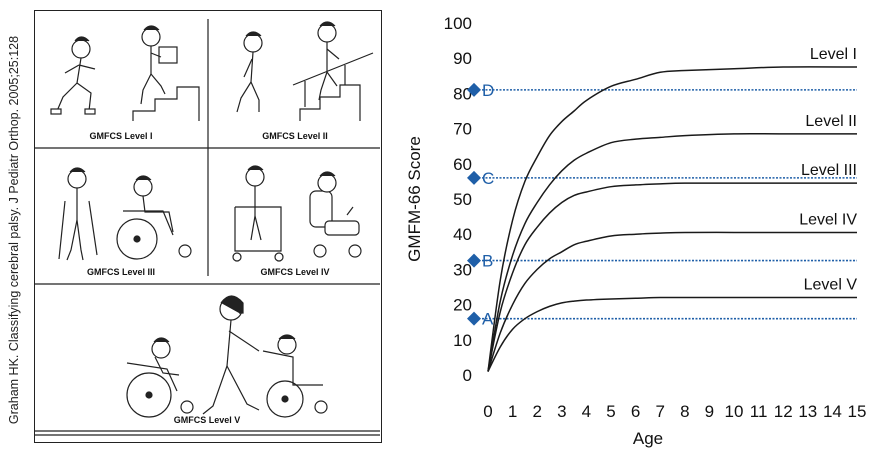  Describe the element at coordinates (734, 411) in the screenshot. I see `x-tick-label: 10` at that location.